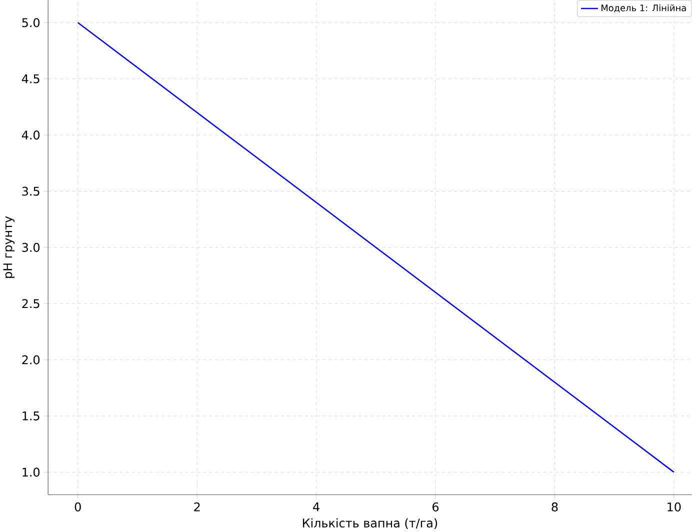 The image size is (692, 532). What do you see at coordinates (435, 507) in the screenshot?
I see `x-tick-label: 6` at bounding box center [435, 507].